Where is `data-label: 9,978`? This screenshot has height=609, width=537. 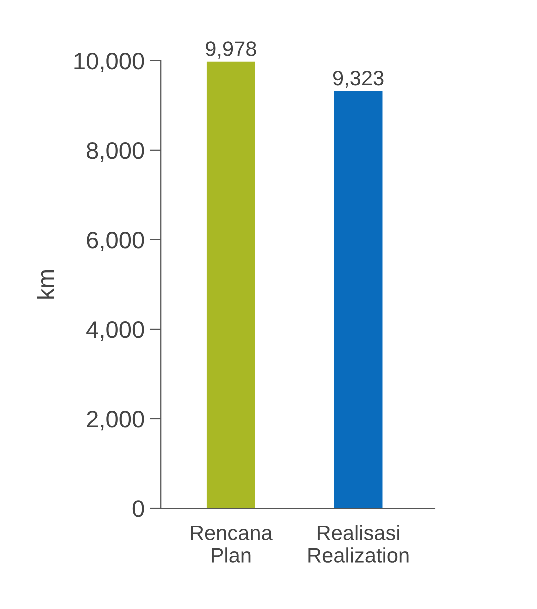
data-label: 9,978 is located at coordinates (231, 50).